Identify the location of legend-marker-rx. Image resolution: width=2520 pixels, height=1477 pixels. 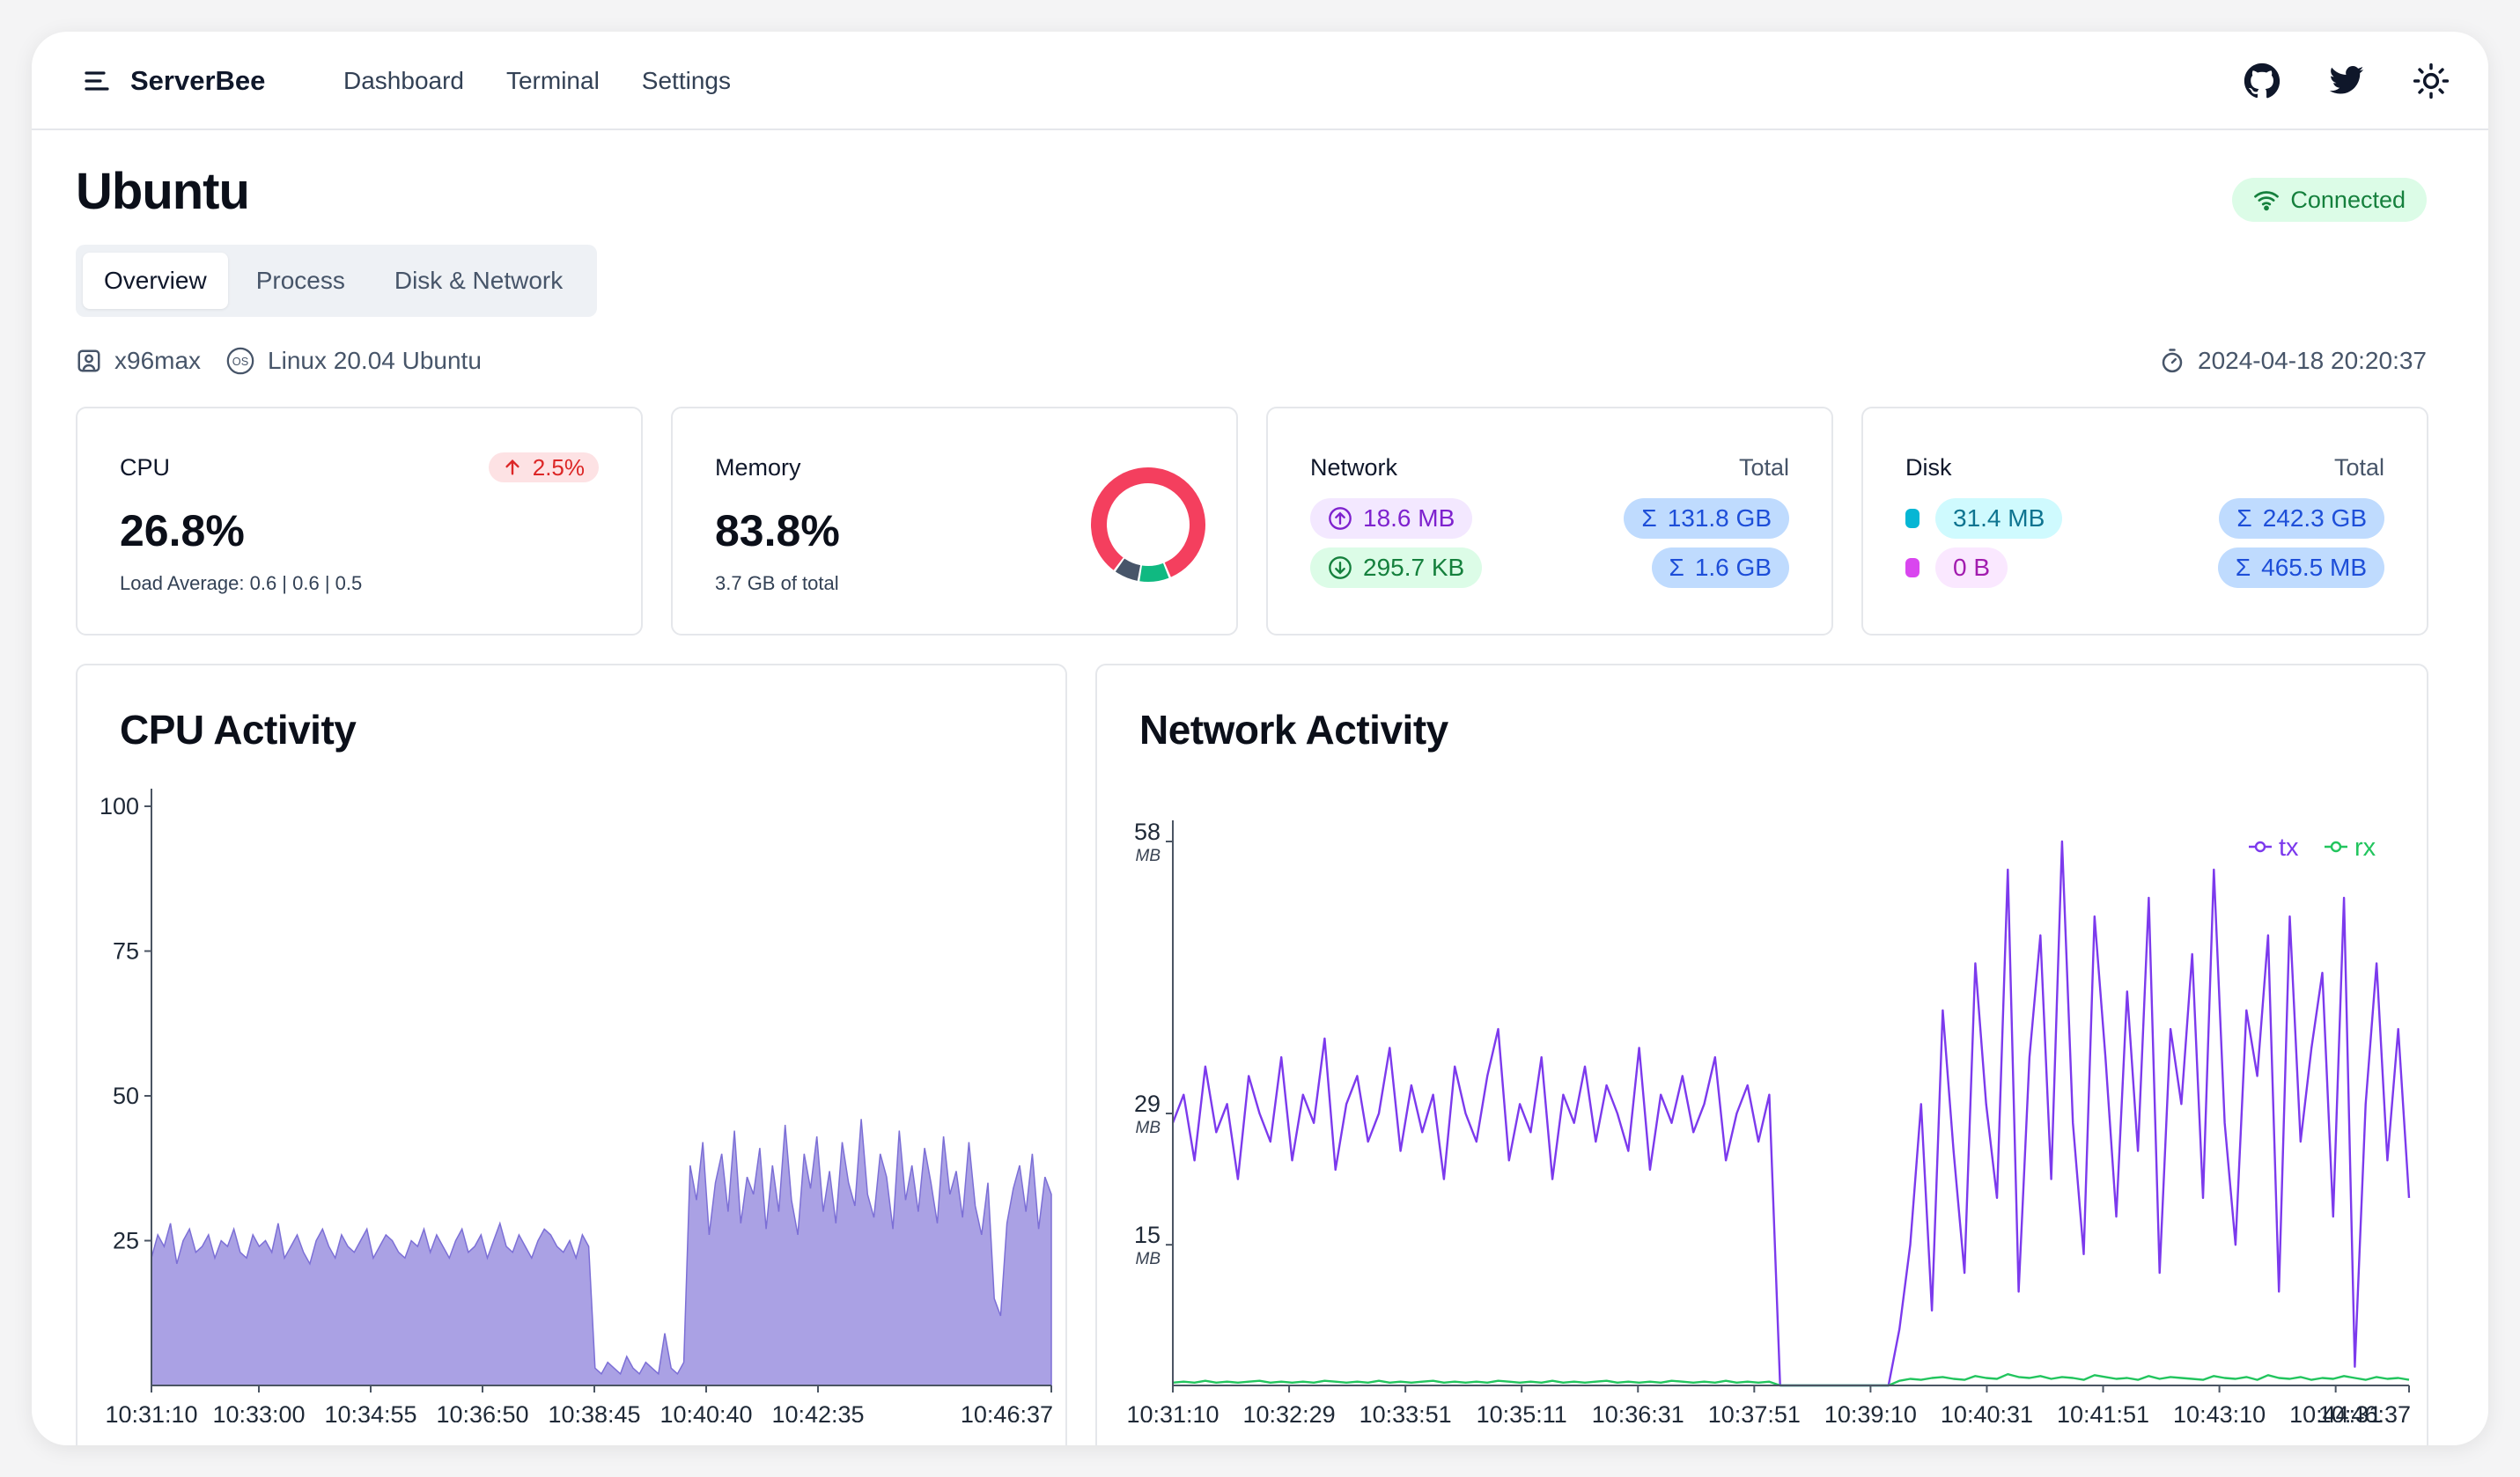
(2336, 847).